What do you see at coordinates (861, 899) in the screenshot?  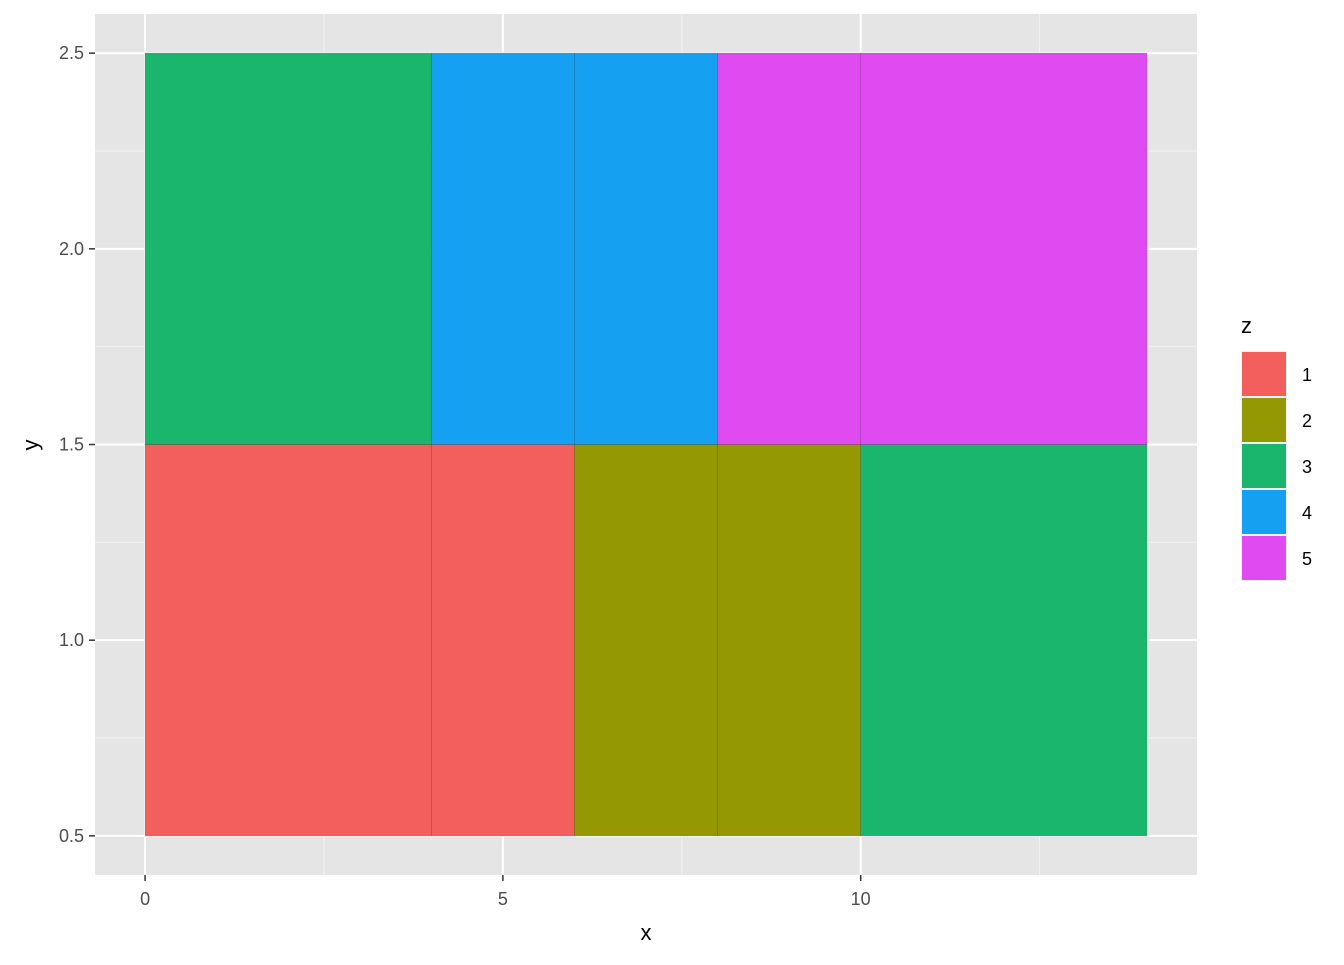 I see `x-tick-label: 10` at bounding box center [861, 899].